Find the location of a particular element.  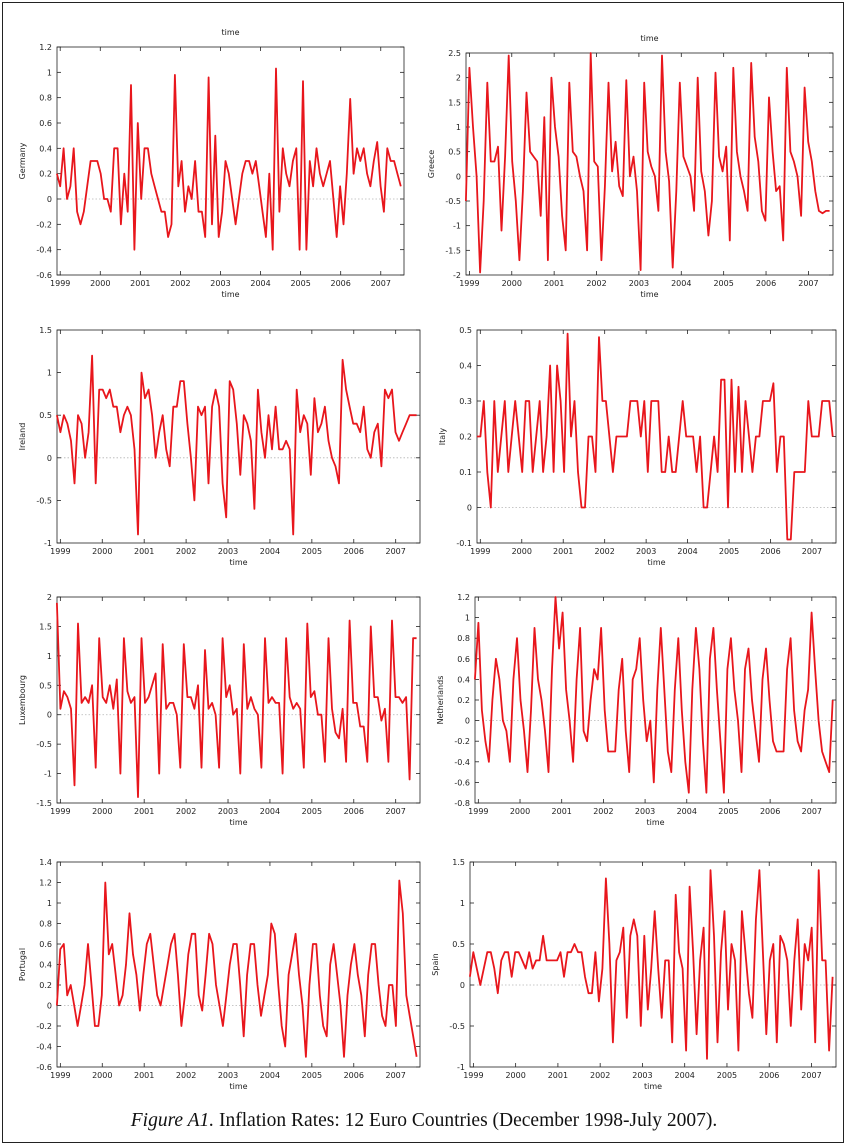

series-line-spain is located at coordinates (651, 964).